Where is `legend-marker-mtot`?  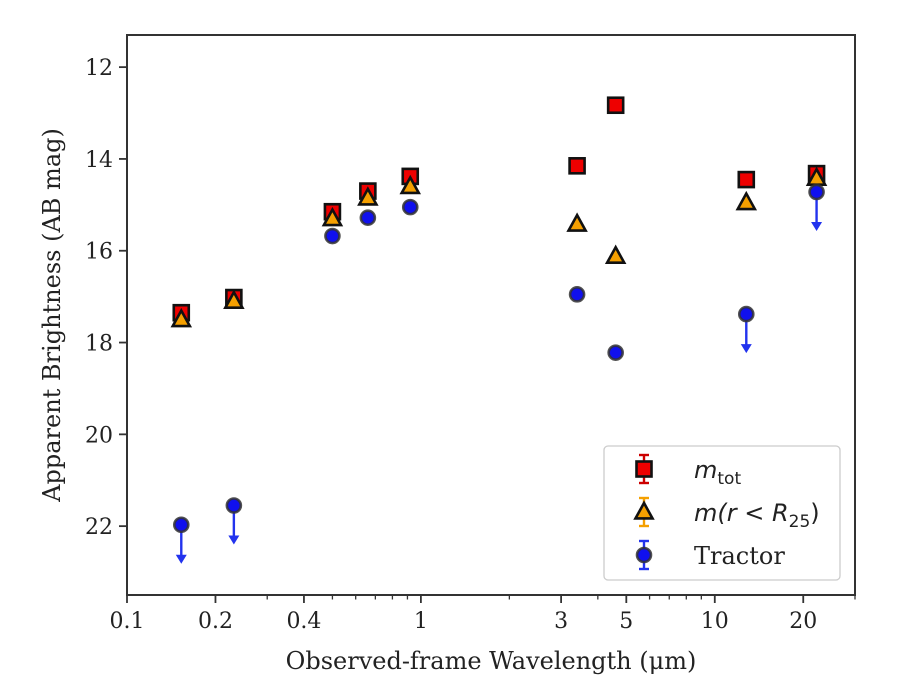
legend-marker-mtot is located at coordinates (644, 469).